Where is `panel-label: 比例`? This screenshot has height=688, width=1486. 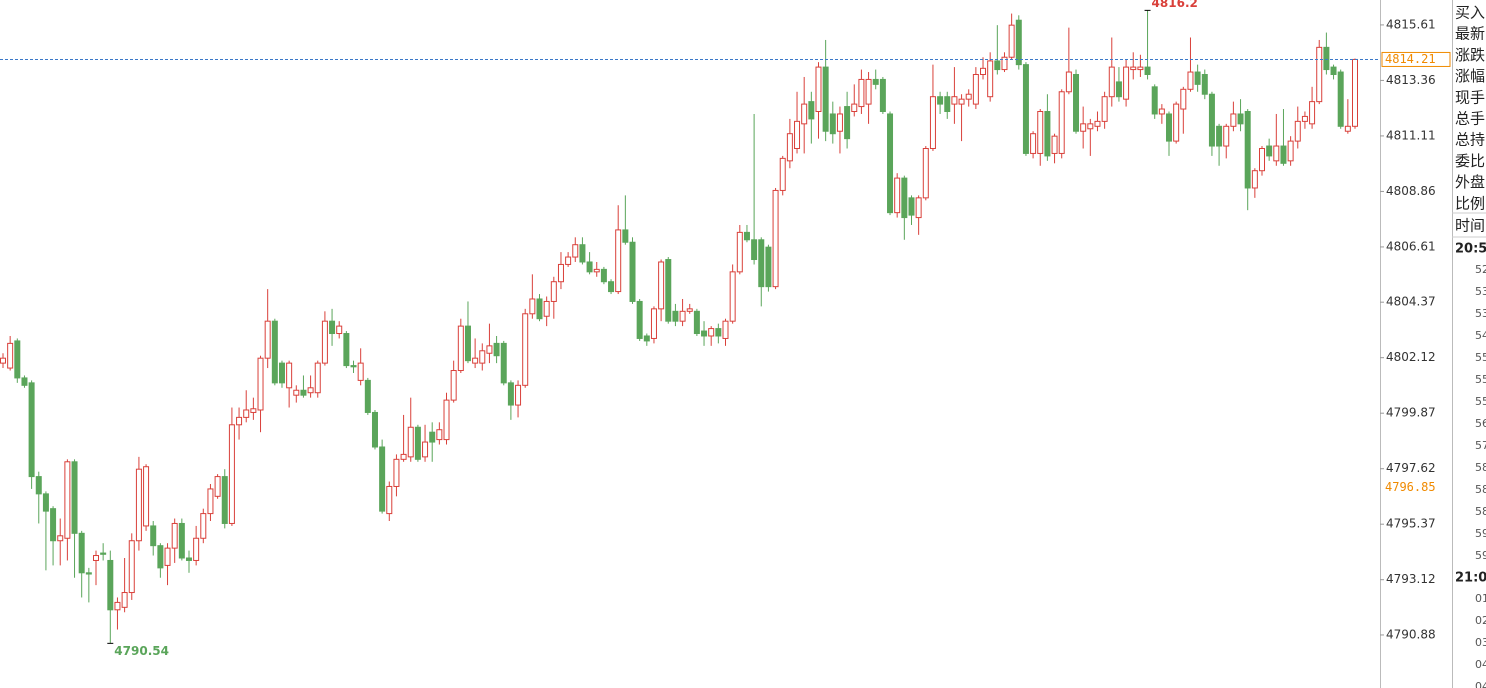
panel-label: 比例 is located at coordinates (1470, 203).